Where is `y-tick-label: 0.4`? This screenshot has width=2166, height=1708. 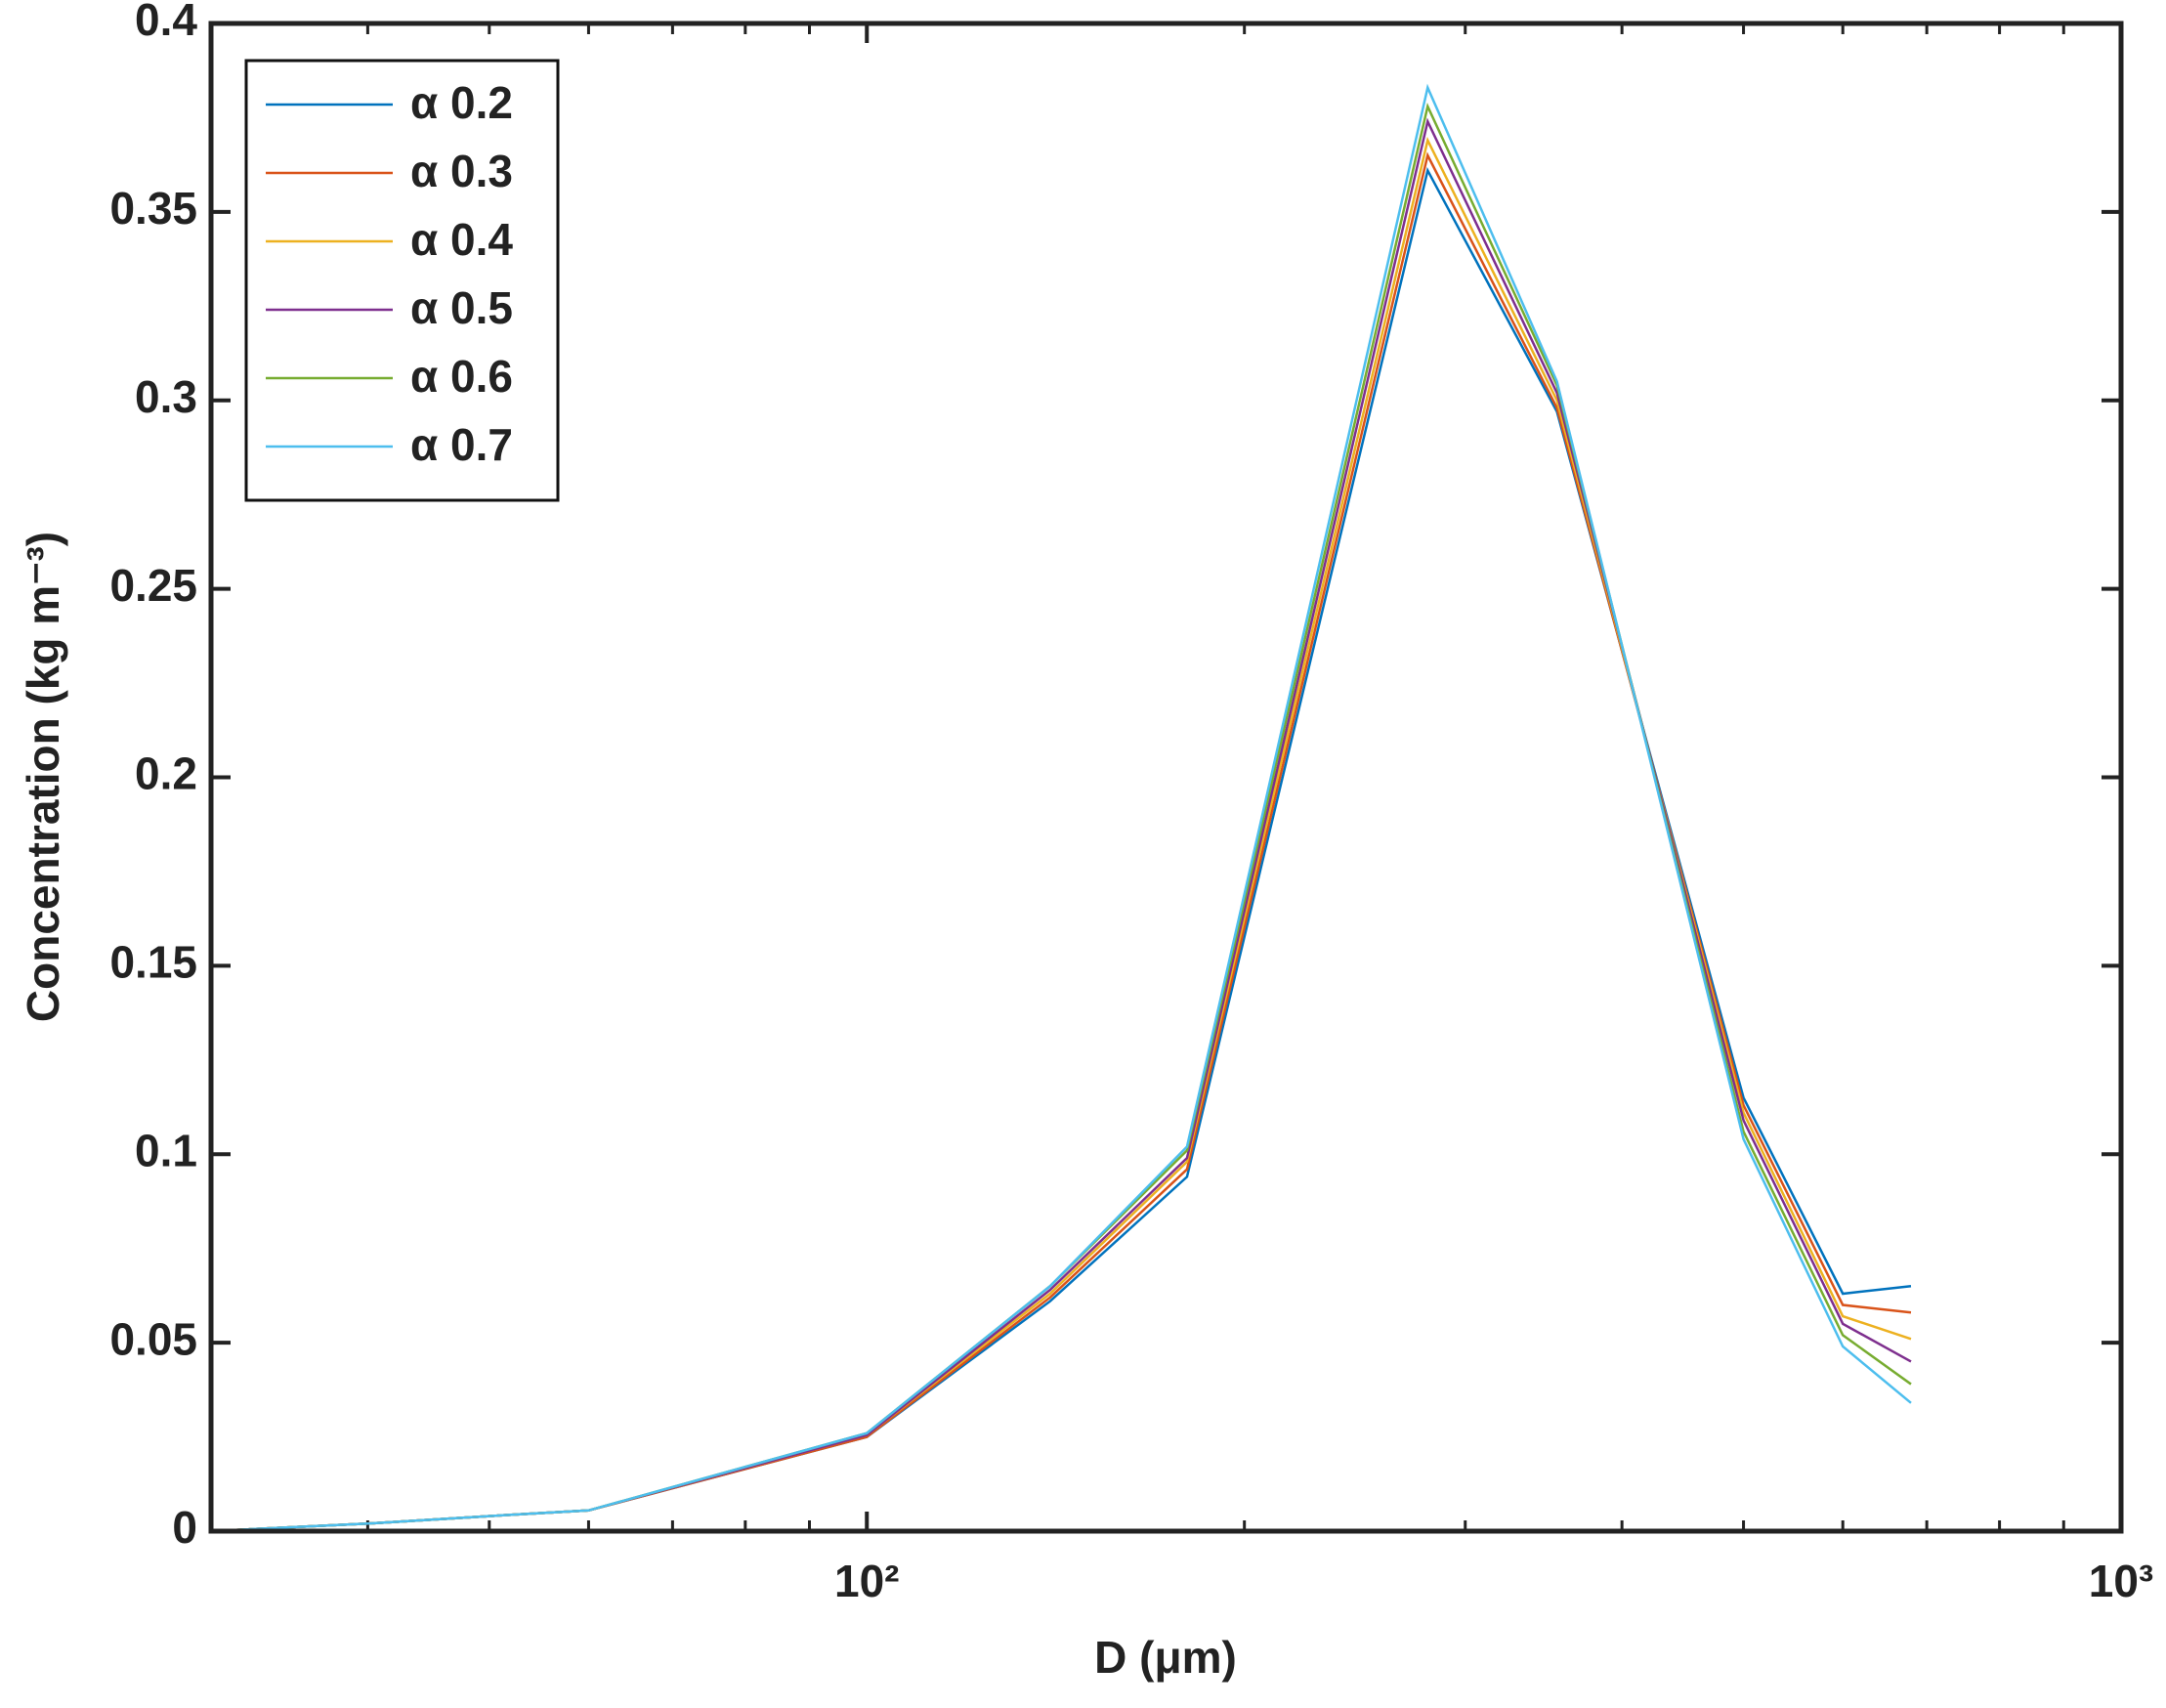 y-tick-label: 0.4 is located at coordinates (166, 22).